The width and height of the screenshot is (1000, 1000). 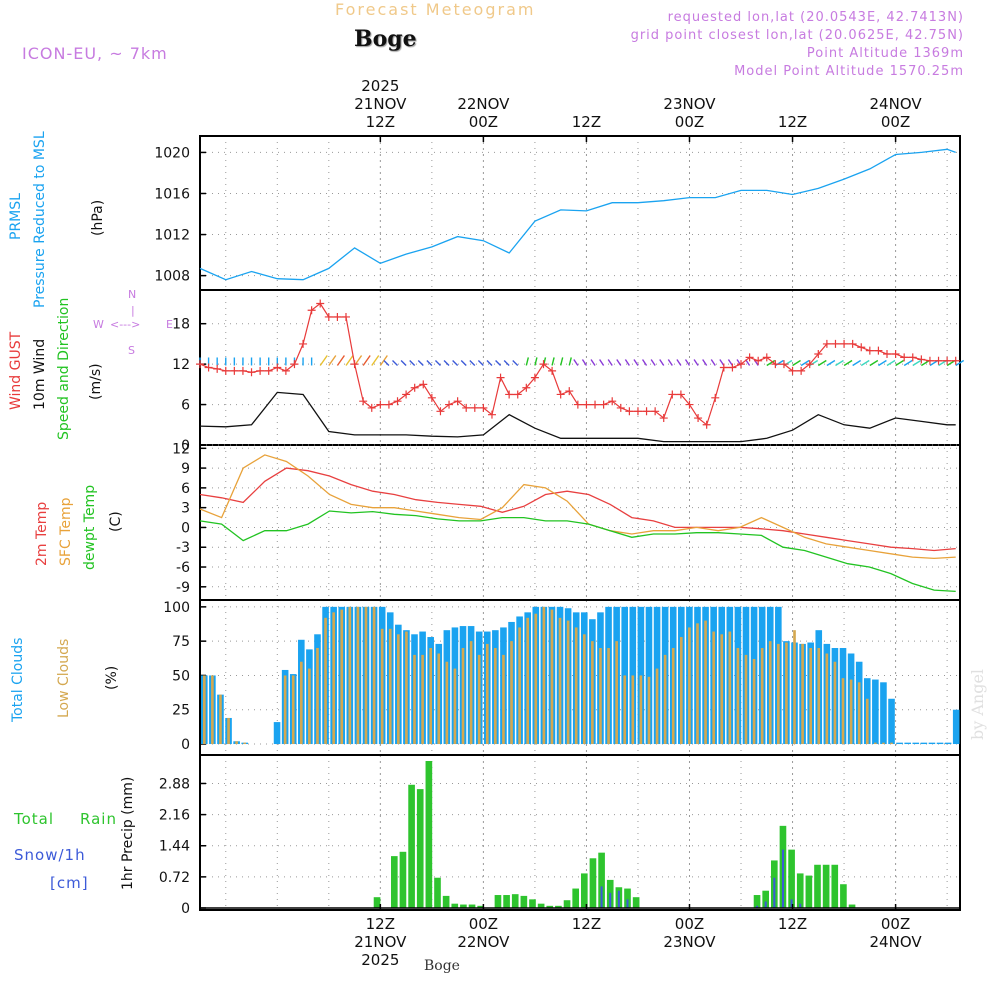 What do you see at coordinates (896, 104) in the screenshot?
I see `top-time-label: 24NOV` at bounding box center [896, 104].